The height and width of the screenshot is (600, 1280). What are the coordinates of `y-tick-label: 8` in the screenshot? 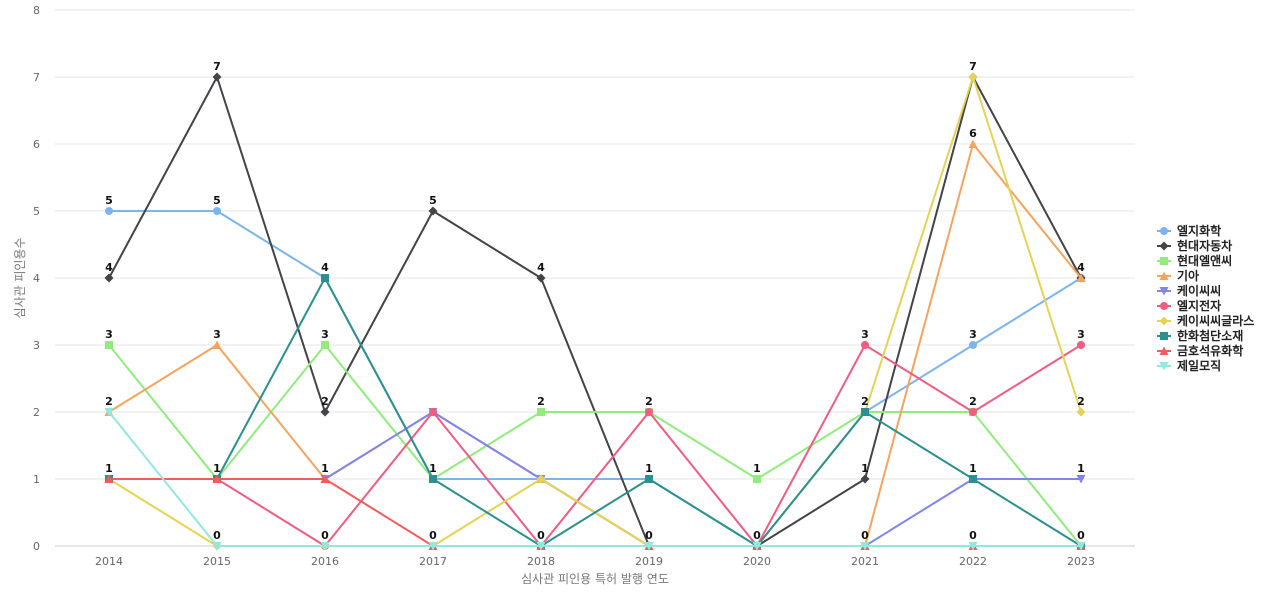 It's located at (36, 10).